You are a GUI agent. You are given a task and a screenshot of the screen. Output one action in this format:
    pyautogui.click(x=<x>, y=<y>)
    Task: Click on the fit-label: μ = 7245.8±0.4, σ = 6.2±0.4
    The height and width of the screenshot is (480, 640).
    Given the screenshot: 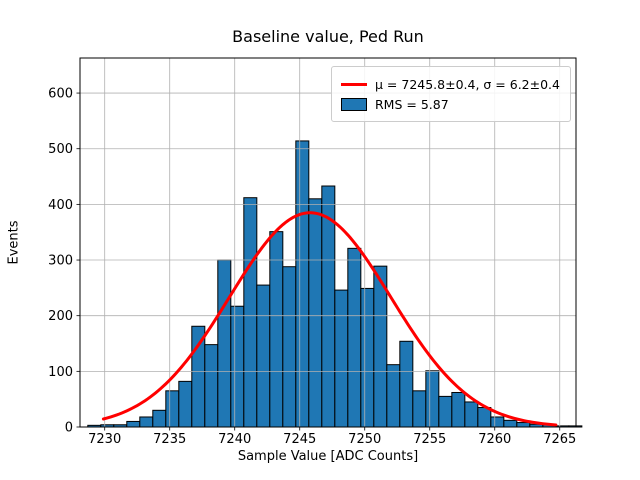 What is the action you would take?
    pyautogui.click(x=467, y=84)
    